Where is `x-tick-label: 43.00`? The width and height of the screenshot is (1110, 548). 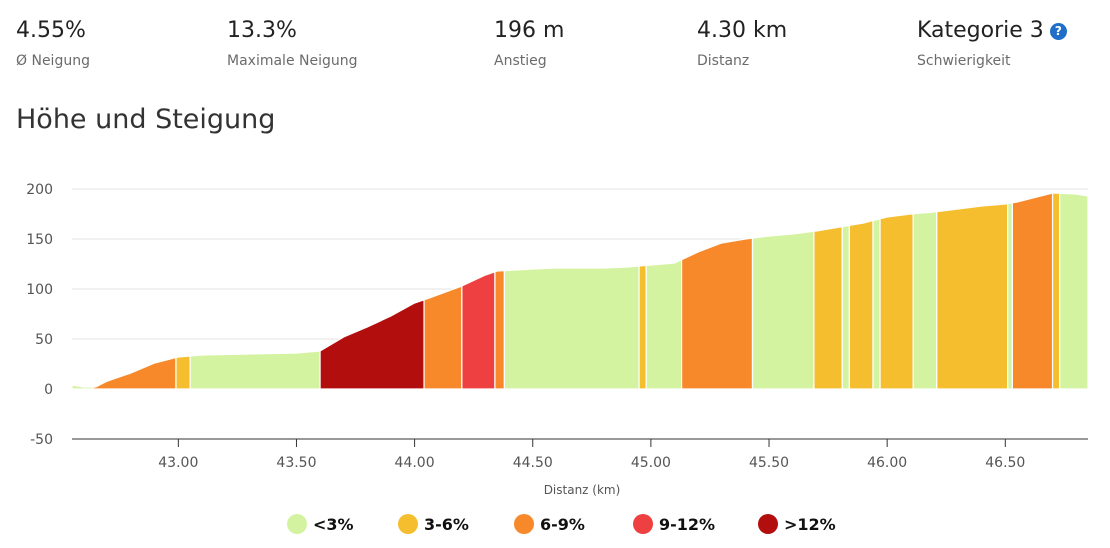
x-tick-label: 43.00 is located at coordinates (178, 463).